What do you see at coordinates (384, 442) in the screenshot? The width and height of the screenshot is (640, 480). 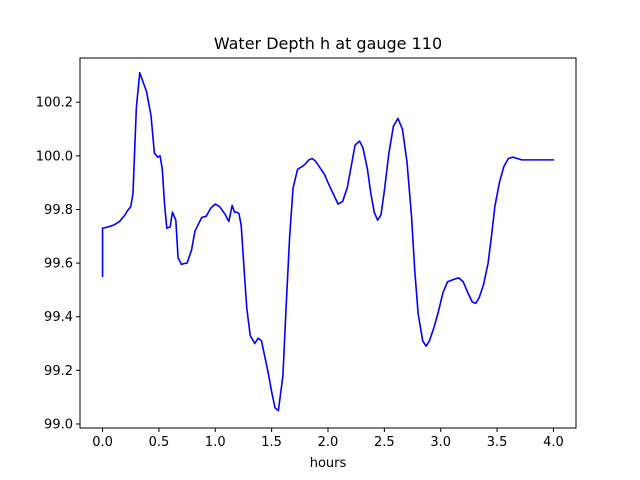 I see `x-tick-label: 2.5` at bounding box center [384, 442].